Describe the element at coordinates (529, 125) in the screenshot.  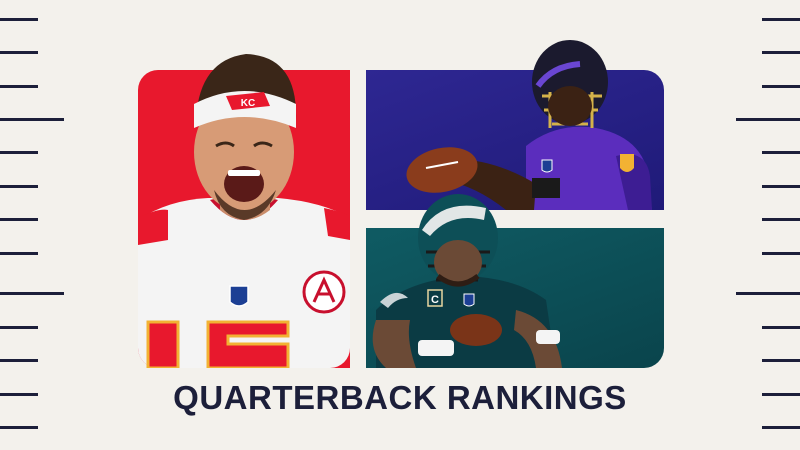
I see `ravens-quarterback-image` at that location.